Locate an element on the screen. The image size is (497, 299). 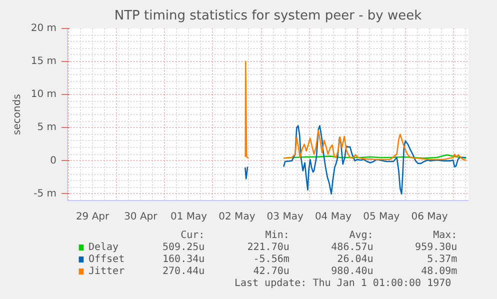
text: 26.04u is located at coordinates (355, 259).